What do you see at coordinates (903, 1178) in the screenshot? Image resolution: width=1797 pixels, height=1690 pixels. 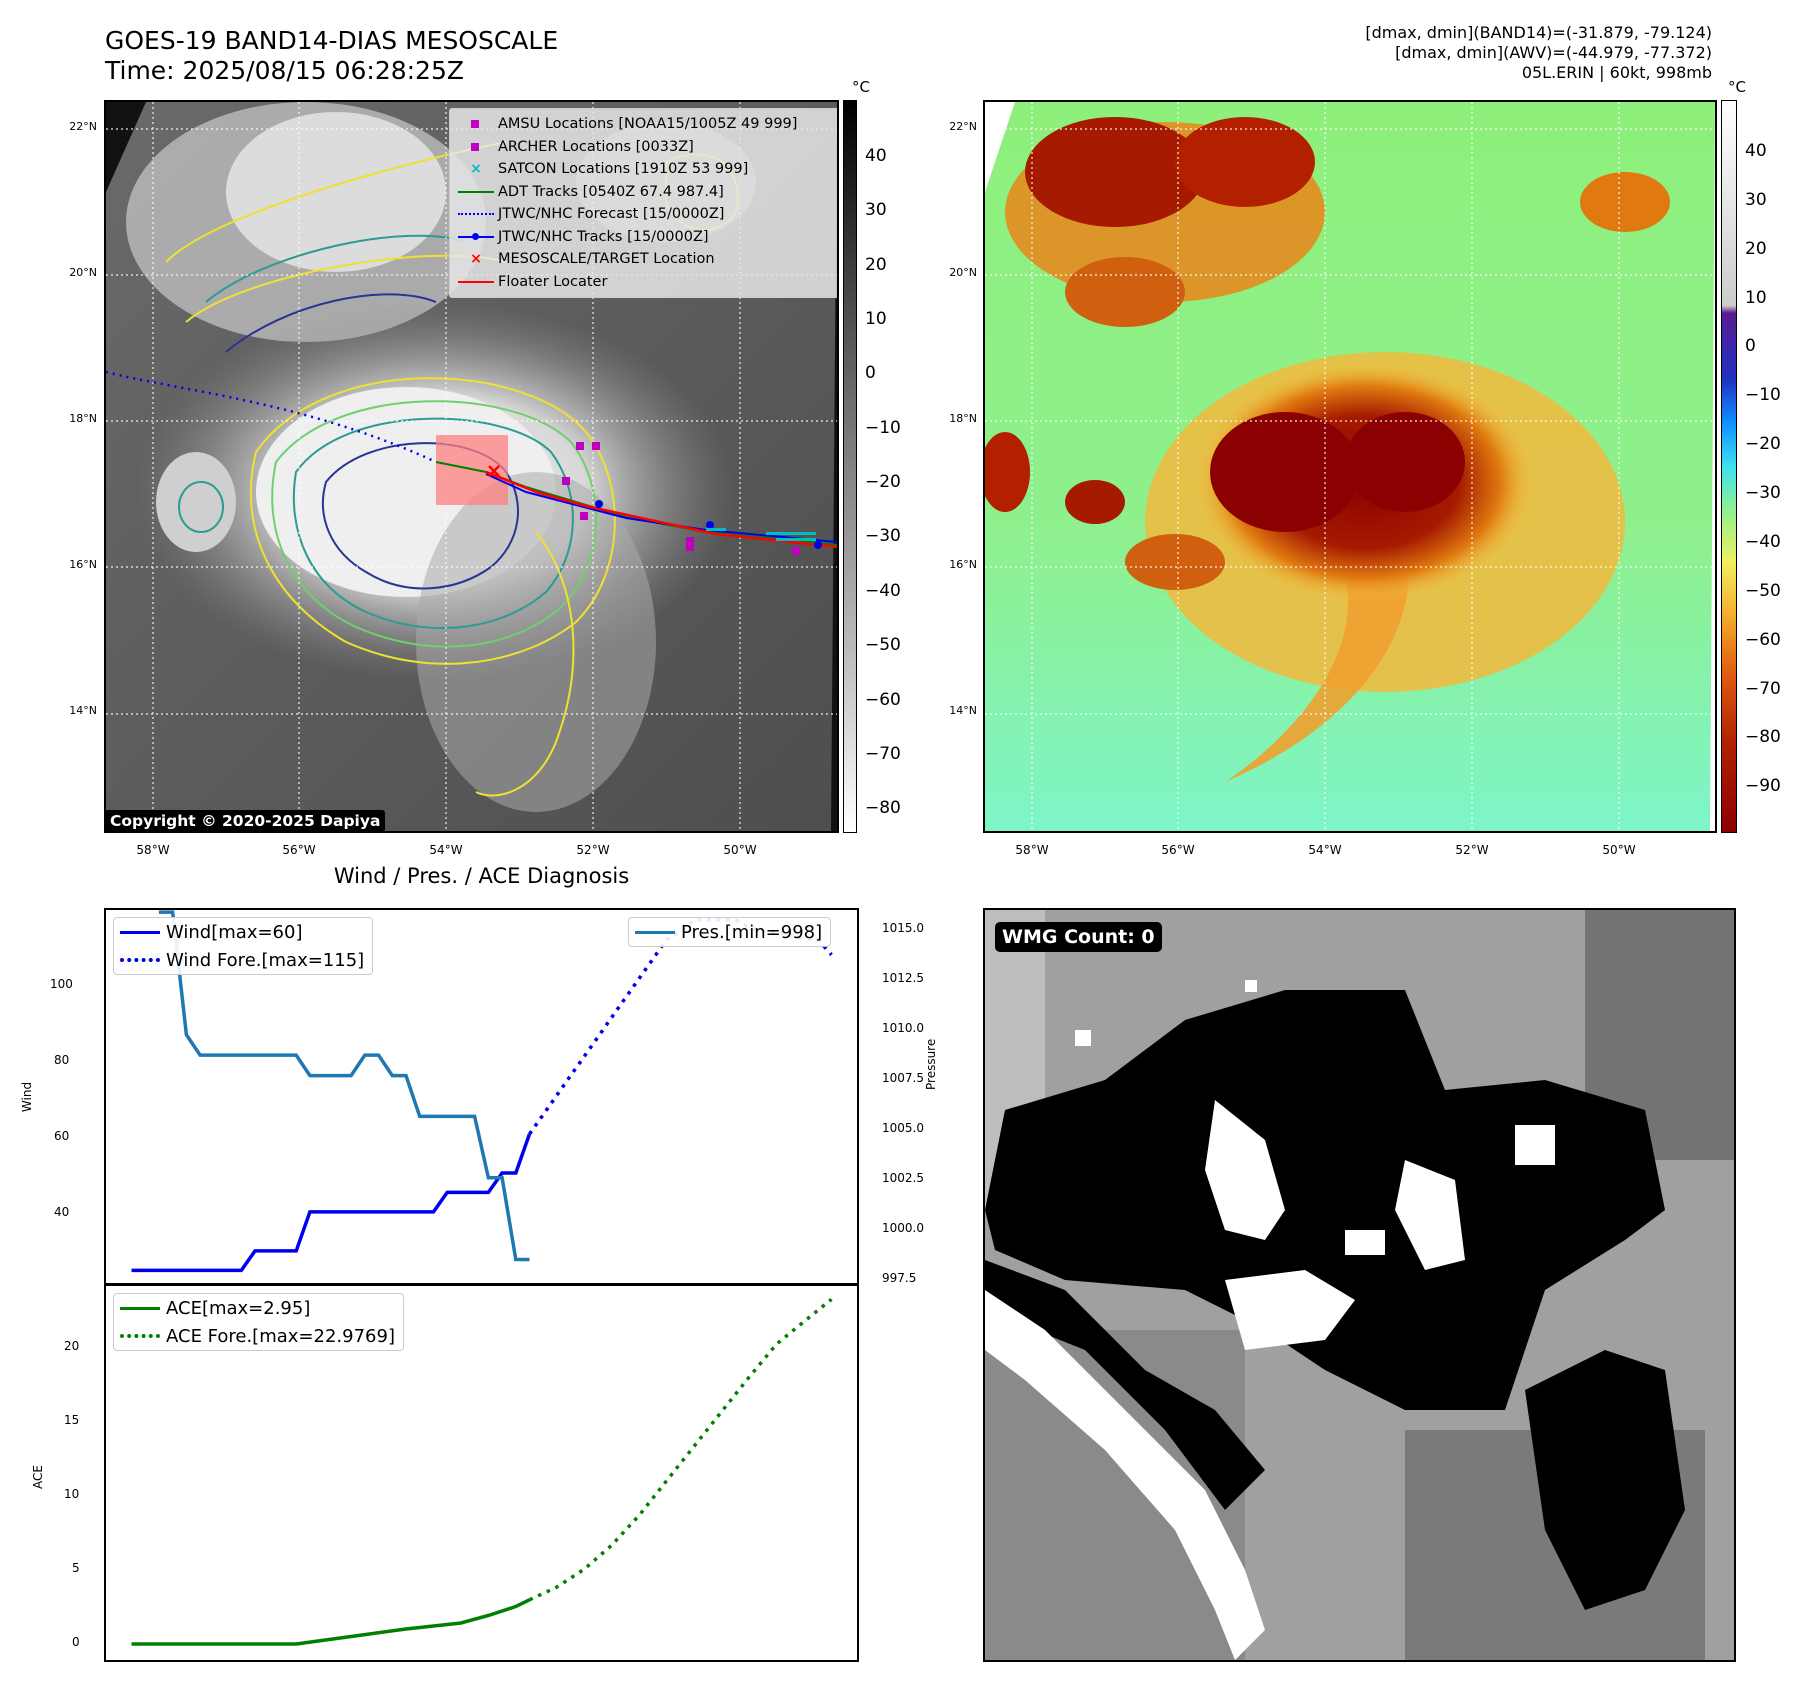 I see `pressure-tick: 1002.5` at bounding box center [903, 1178].